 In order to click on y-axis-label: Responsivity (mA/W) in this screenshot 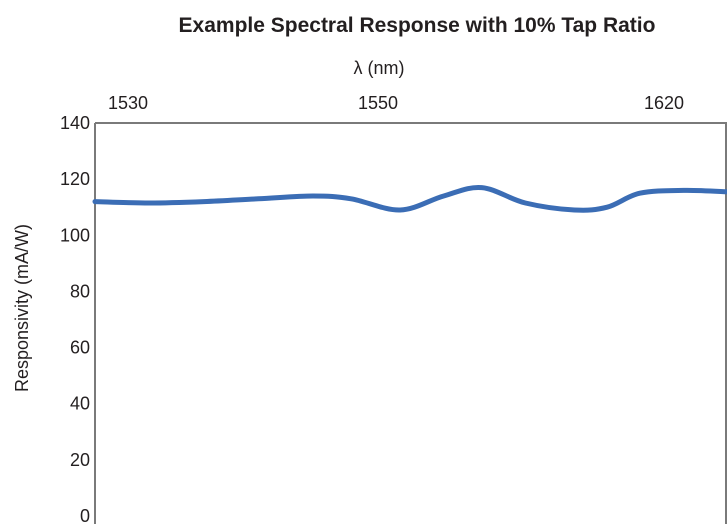, I will do `click(22, 308)`.